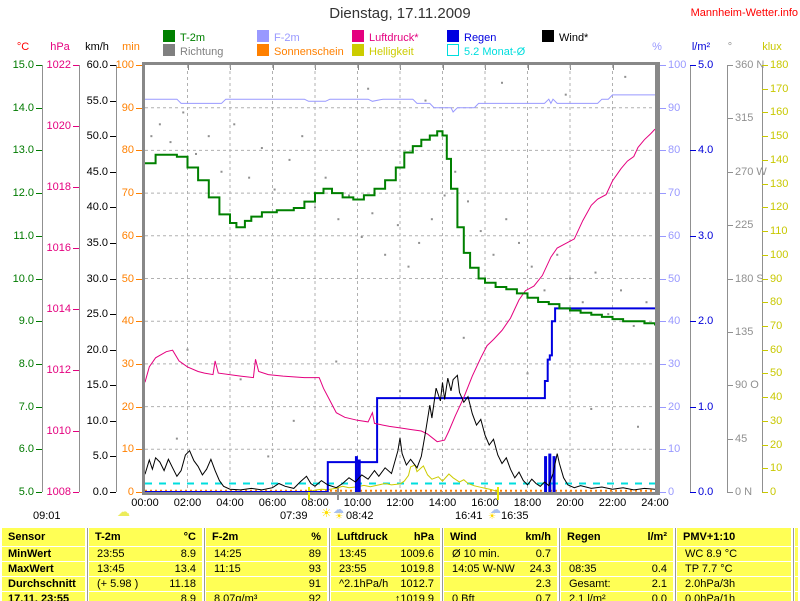 The image size is (800, 601). Describe the element at coordinates (706, 236) in the screenshot. I see `axis-lm-tick-label: 3.0` at that location.